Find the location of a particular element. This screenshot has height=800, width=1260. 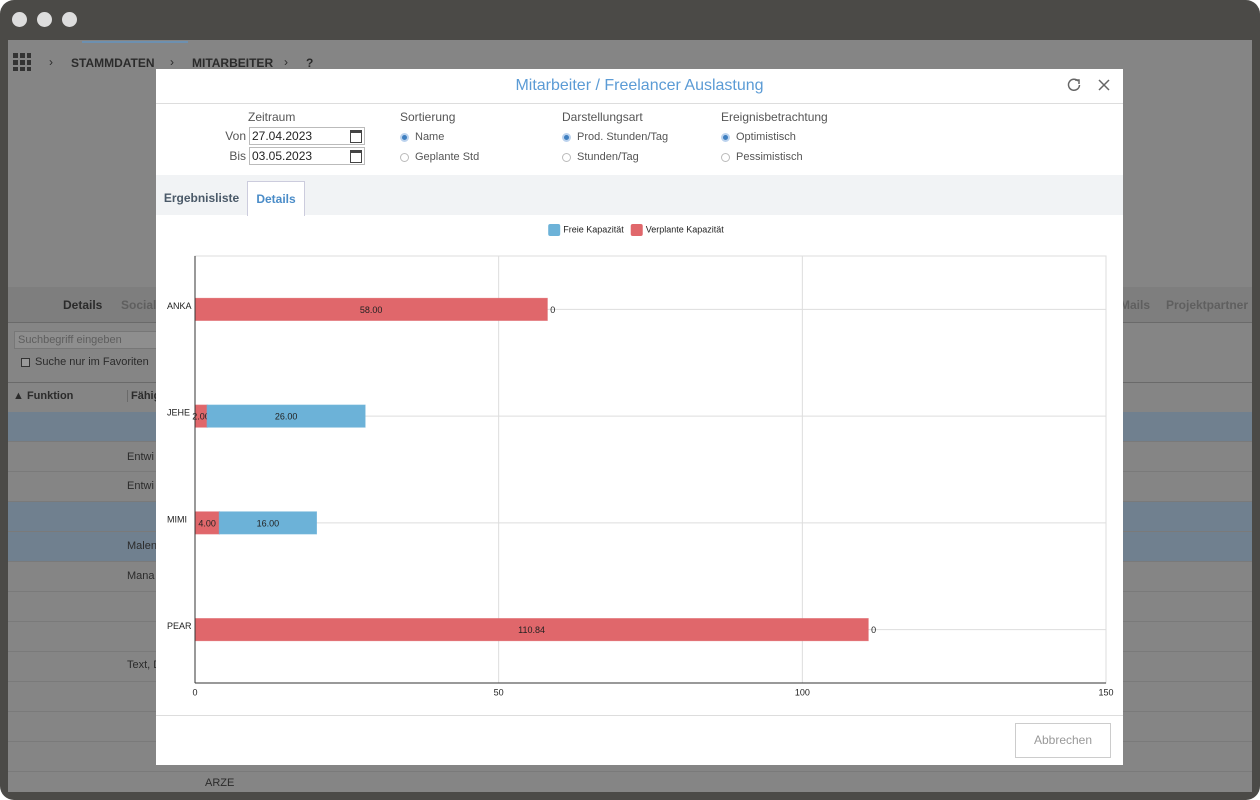

date-input: 03.05.2023 is located at coordinates (307, 156).